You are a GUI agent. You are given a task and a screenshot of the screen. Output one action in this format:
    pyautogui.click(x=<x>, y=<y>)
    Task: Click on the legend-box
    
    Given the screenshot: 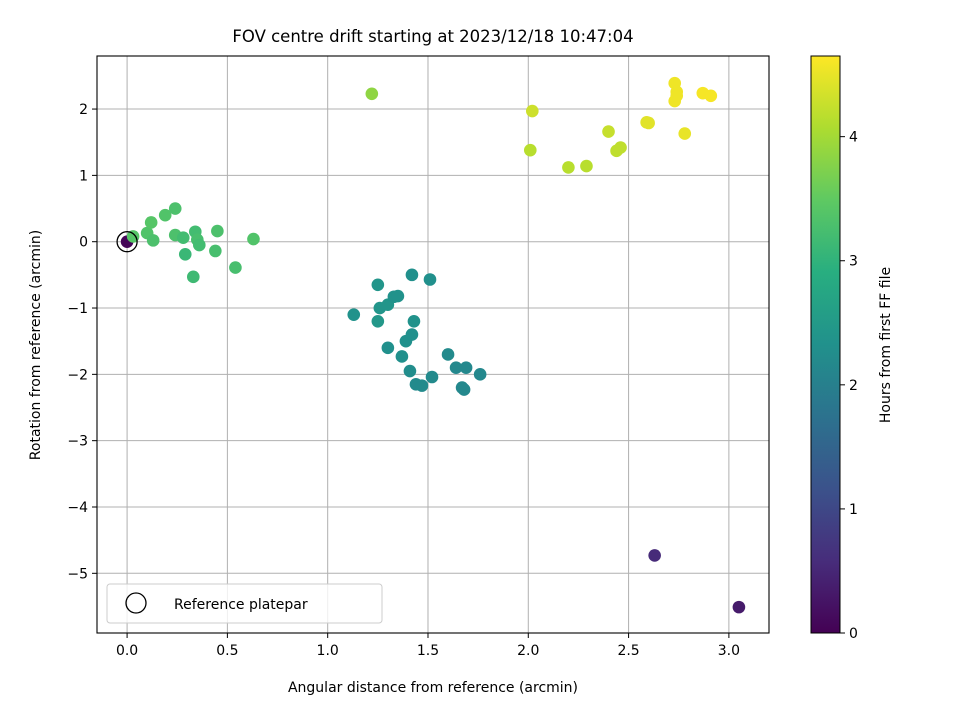 What is the action you would take?
    pyautogui.click(x=244, y=603)
    